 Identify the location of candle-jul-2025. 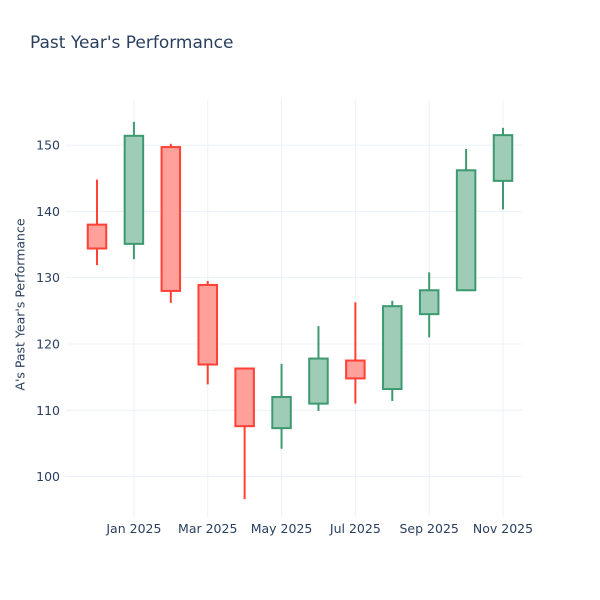
(355, 353).